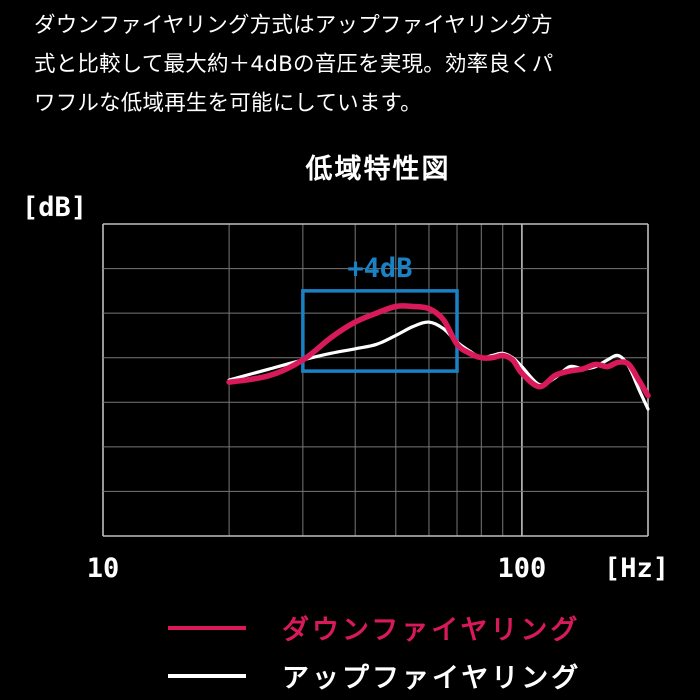 Image resolution: width=700 pixels, height=700 pixels. I want to click on y-axis-label: [dB], so click(54, 207).